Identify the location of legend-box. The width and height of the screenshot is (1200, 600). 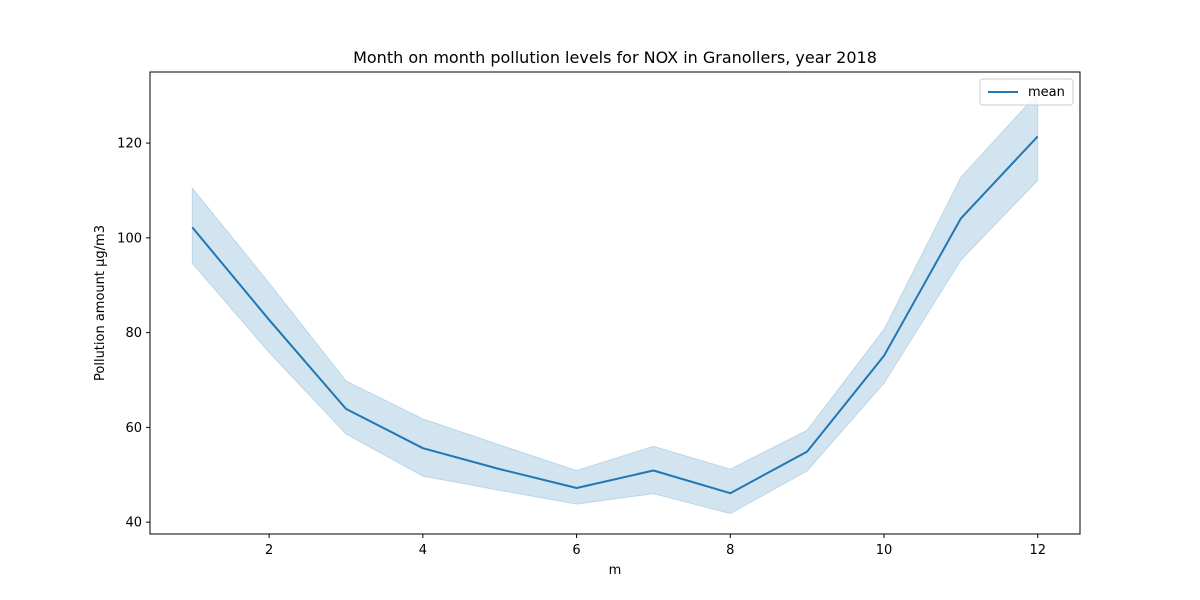
(1026, 92).